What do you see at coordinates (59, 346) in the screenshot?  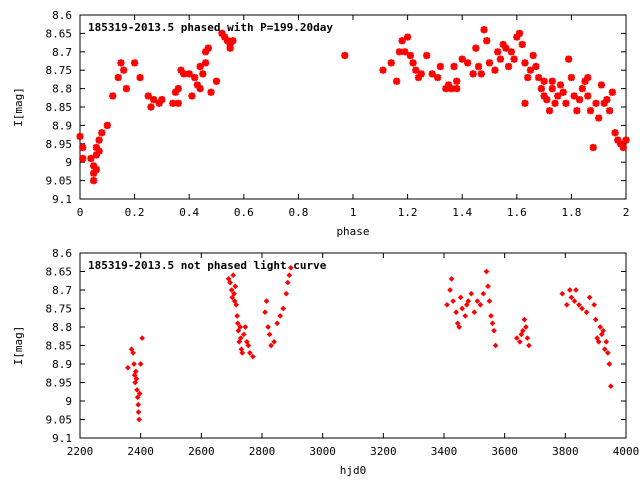 I see `bottom-y-tick-label: 8.85` at bounding box center [59, 346].